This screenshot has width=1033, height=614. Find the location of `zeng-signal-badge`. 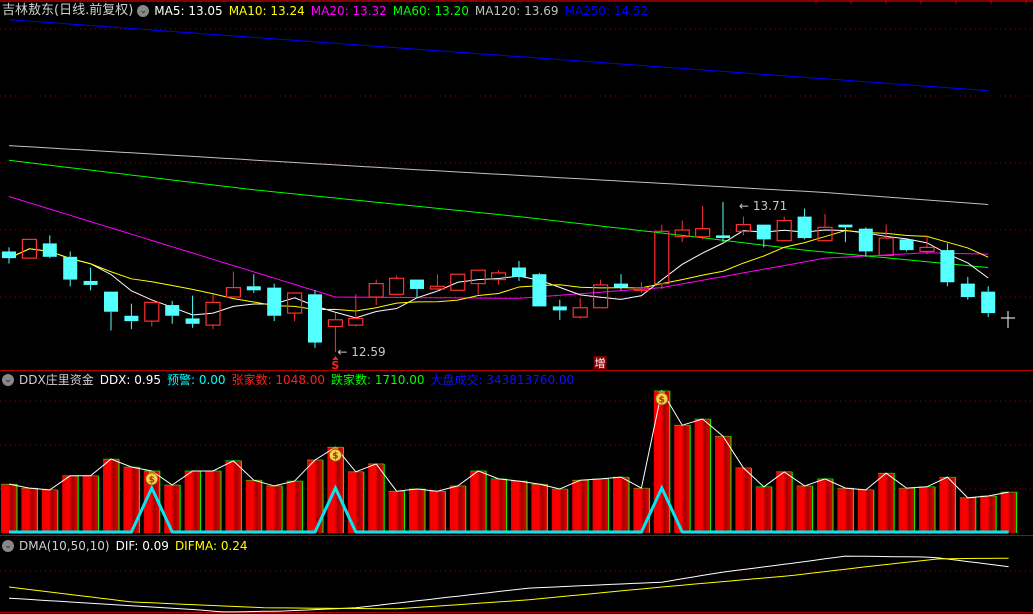

zeng-signal-badge is located at coordinates (600, 362).